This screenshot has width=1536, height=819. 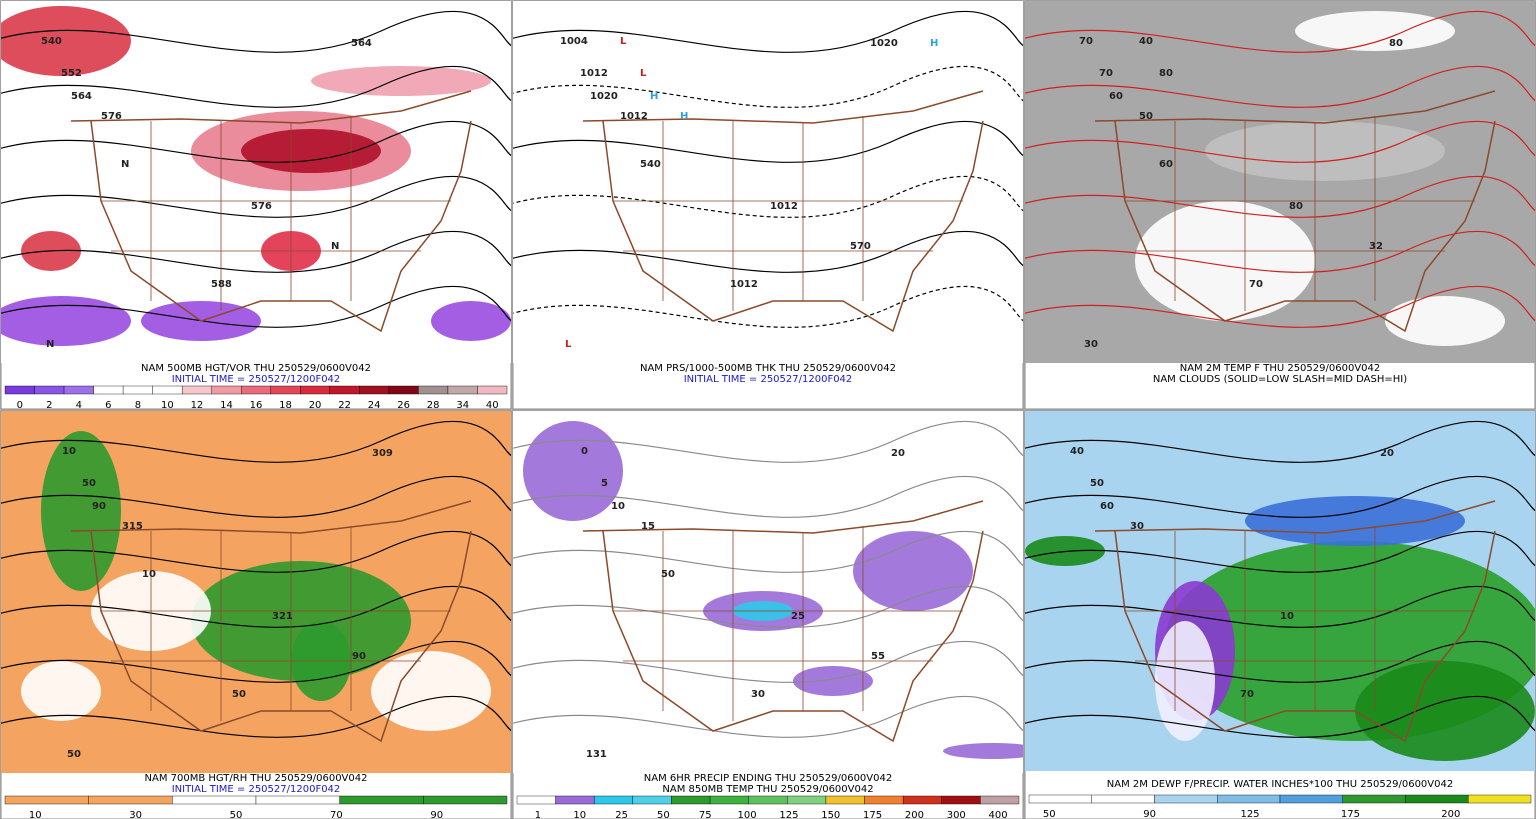 I want to click on map-label: L, so click(x=623, y=41).